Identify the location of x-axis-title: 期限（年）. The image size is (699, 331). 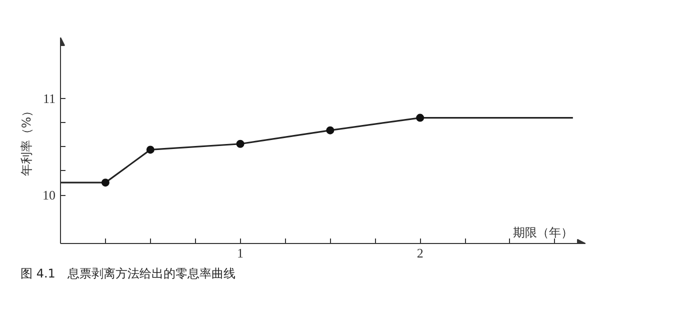
(542, 233).